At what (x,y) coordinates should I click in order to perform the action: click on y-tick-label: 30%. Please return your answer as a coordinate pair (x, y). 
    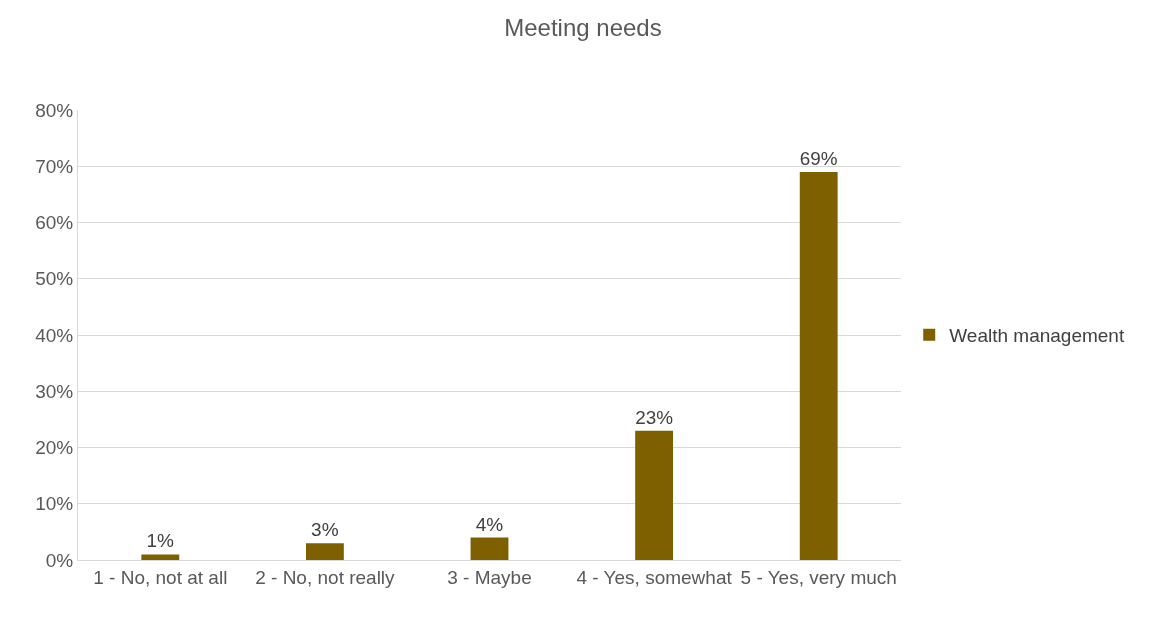
    Looking at the image, I should click on (54, 391).